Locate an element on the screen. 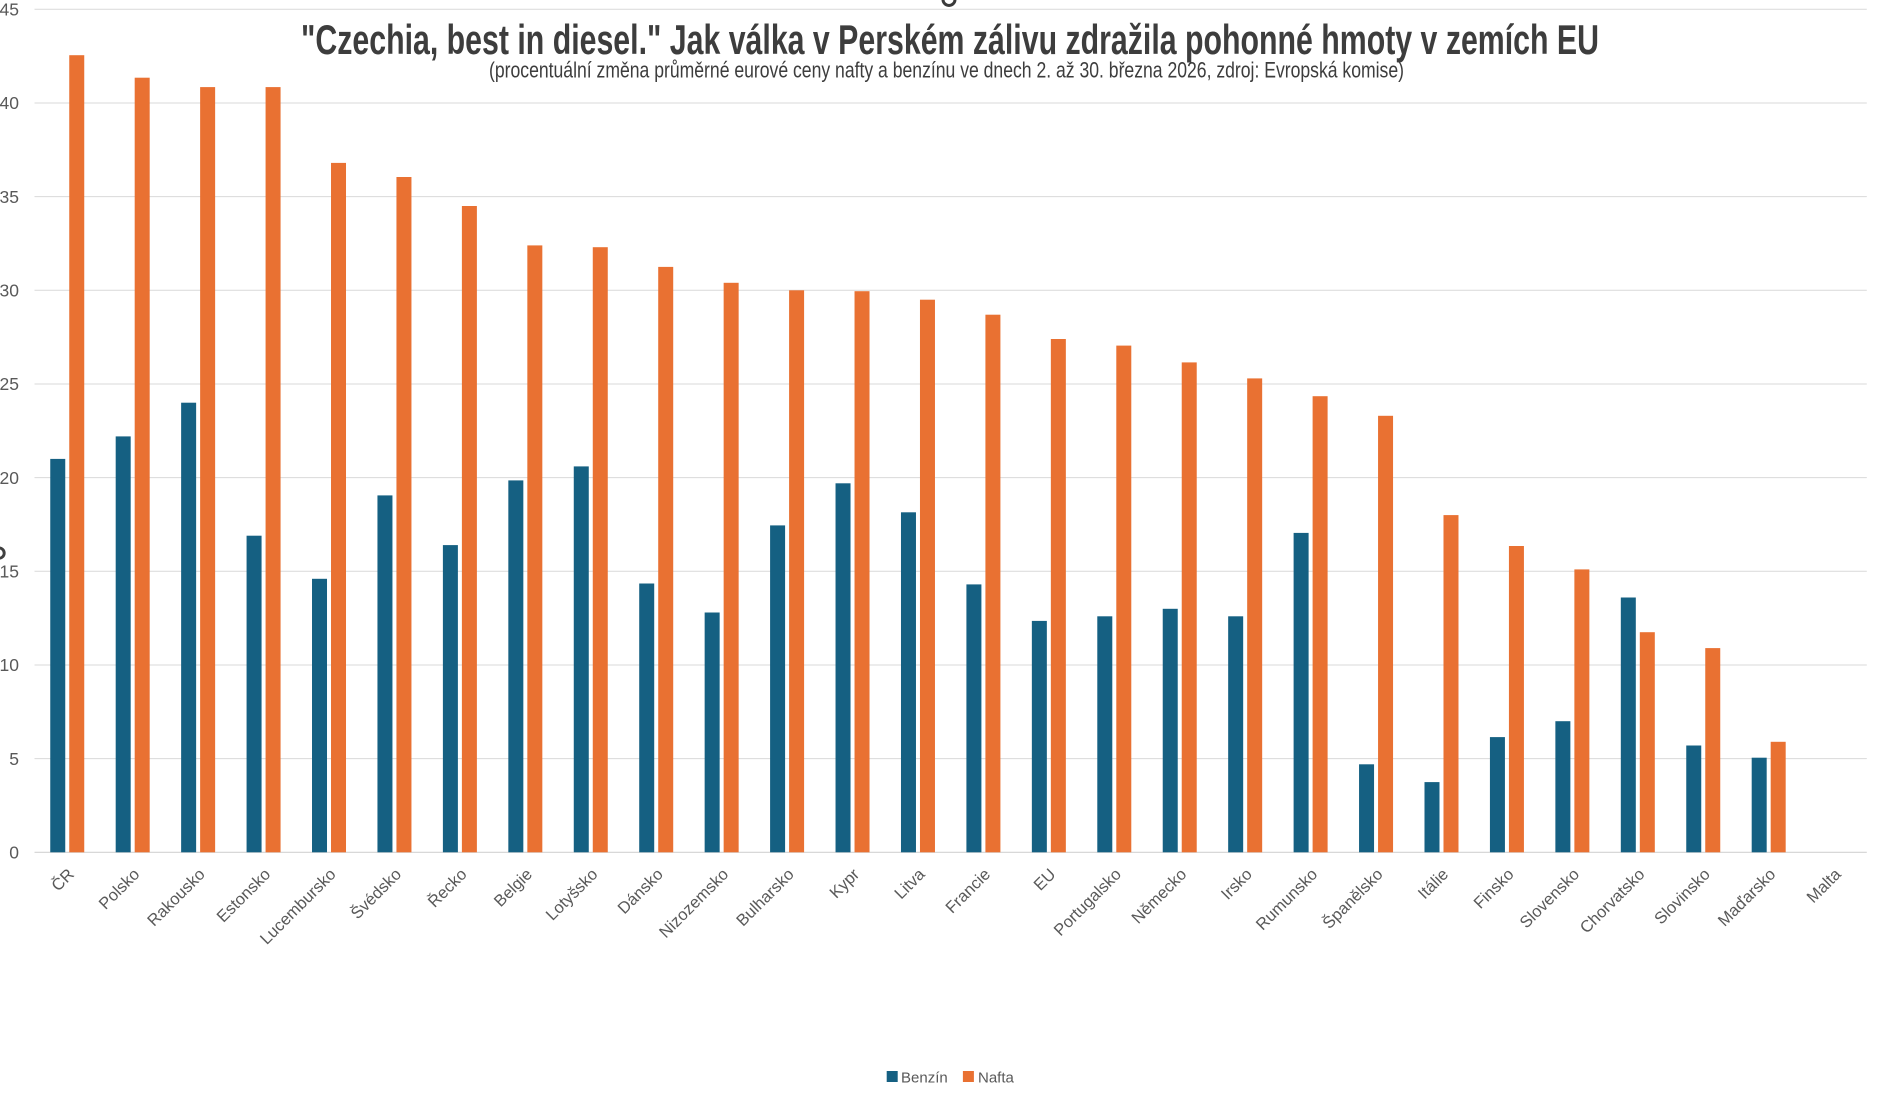 This screenshot has height=1094, width=1890. svg-text: Slovensko is located at coordinates (1549, 898).